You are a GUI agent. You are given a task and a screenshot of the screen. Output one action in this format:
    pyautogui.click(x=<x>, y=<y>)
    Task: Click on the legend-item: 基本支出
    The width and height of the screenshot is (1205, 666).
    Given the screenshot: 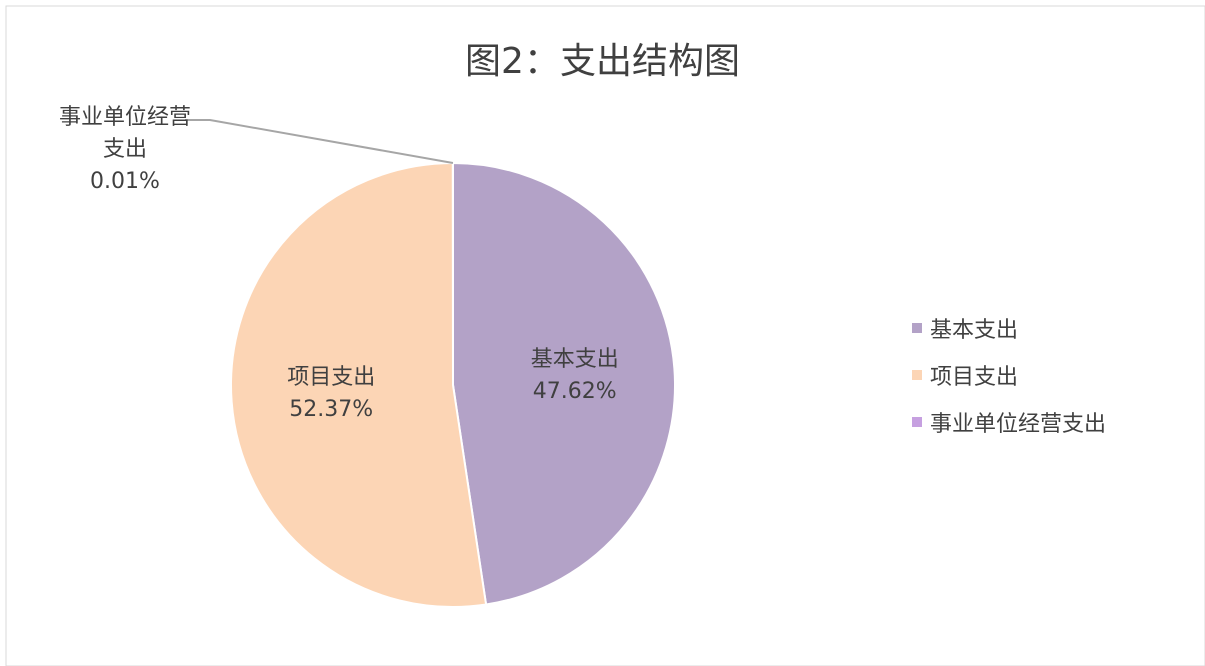 What is the action you would take?
    pyautogui.click(x=965, y=328)
    